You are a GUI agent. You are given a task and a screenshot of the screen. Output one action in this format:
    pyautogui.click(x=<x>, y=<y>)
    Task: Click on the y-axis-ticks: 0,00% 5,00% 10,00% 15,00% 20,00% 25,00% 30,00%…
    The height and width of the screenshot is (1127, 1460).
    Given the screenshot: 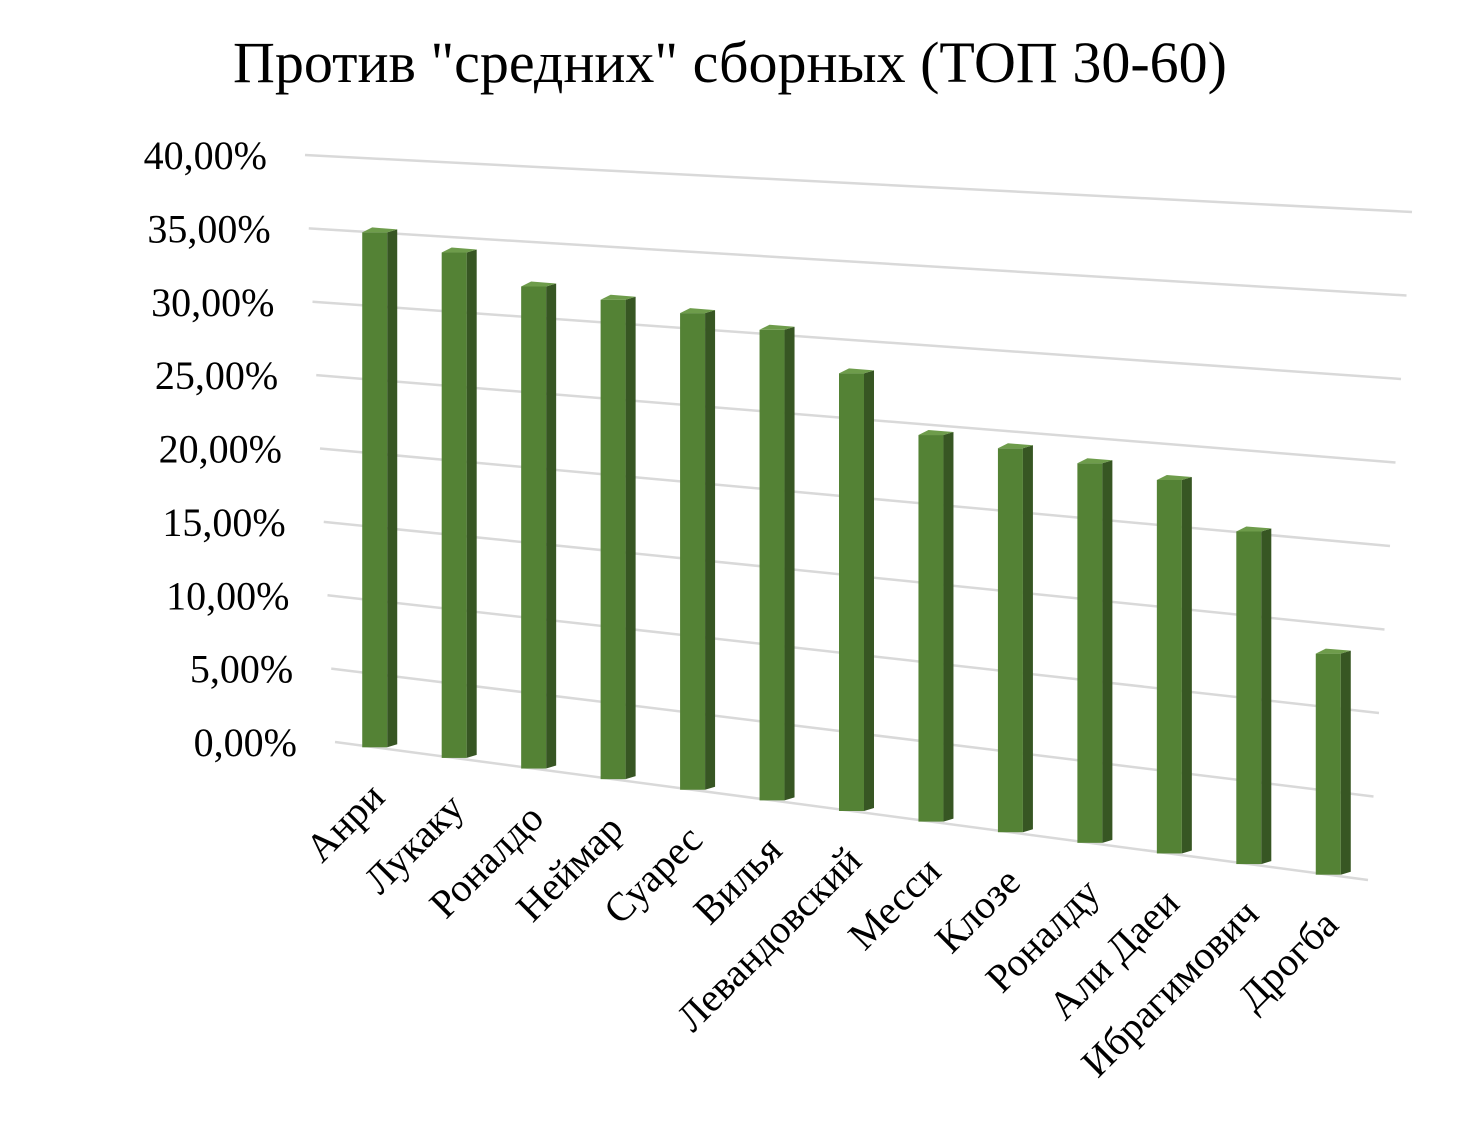 What is the action you would take?
    pyautogui.click(x=220, y=449)
    